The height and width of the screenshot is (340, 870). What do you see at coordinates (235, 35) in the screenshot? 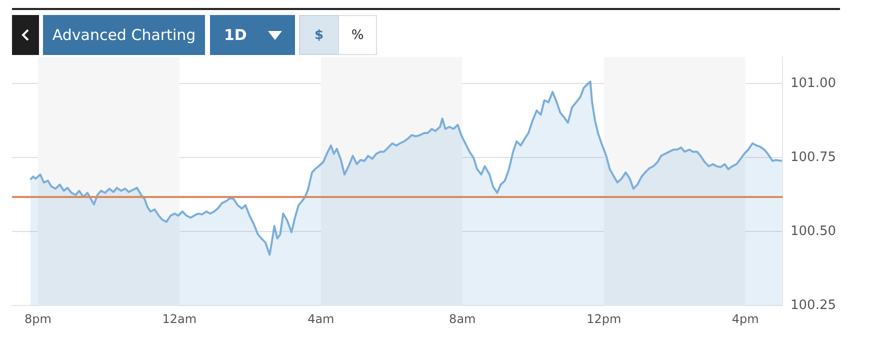
I see `text: 1D` at bounding box center [235, 35].